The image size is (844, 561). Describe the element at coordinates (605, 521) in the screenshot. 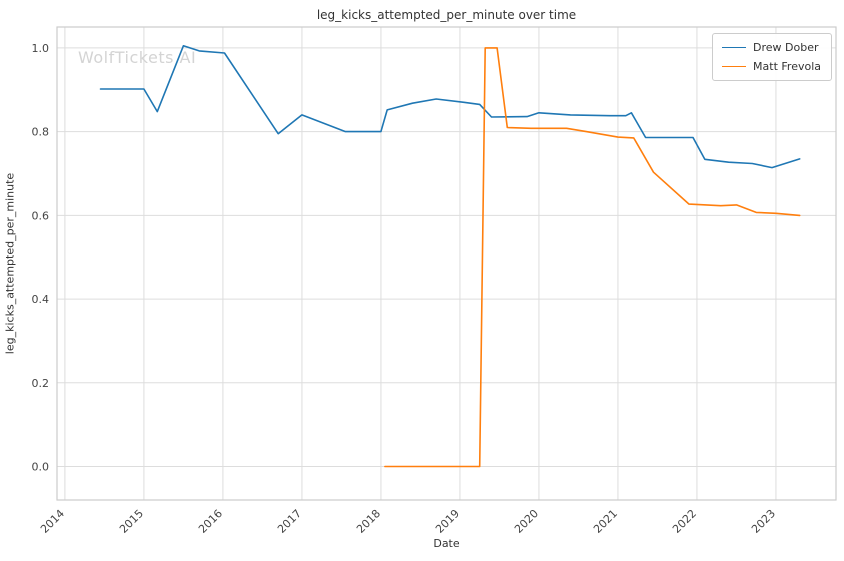

I see `x-tick-label: 2021` at that location.